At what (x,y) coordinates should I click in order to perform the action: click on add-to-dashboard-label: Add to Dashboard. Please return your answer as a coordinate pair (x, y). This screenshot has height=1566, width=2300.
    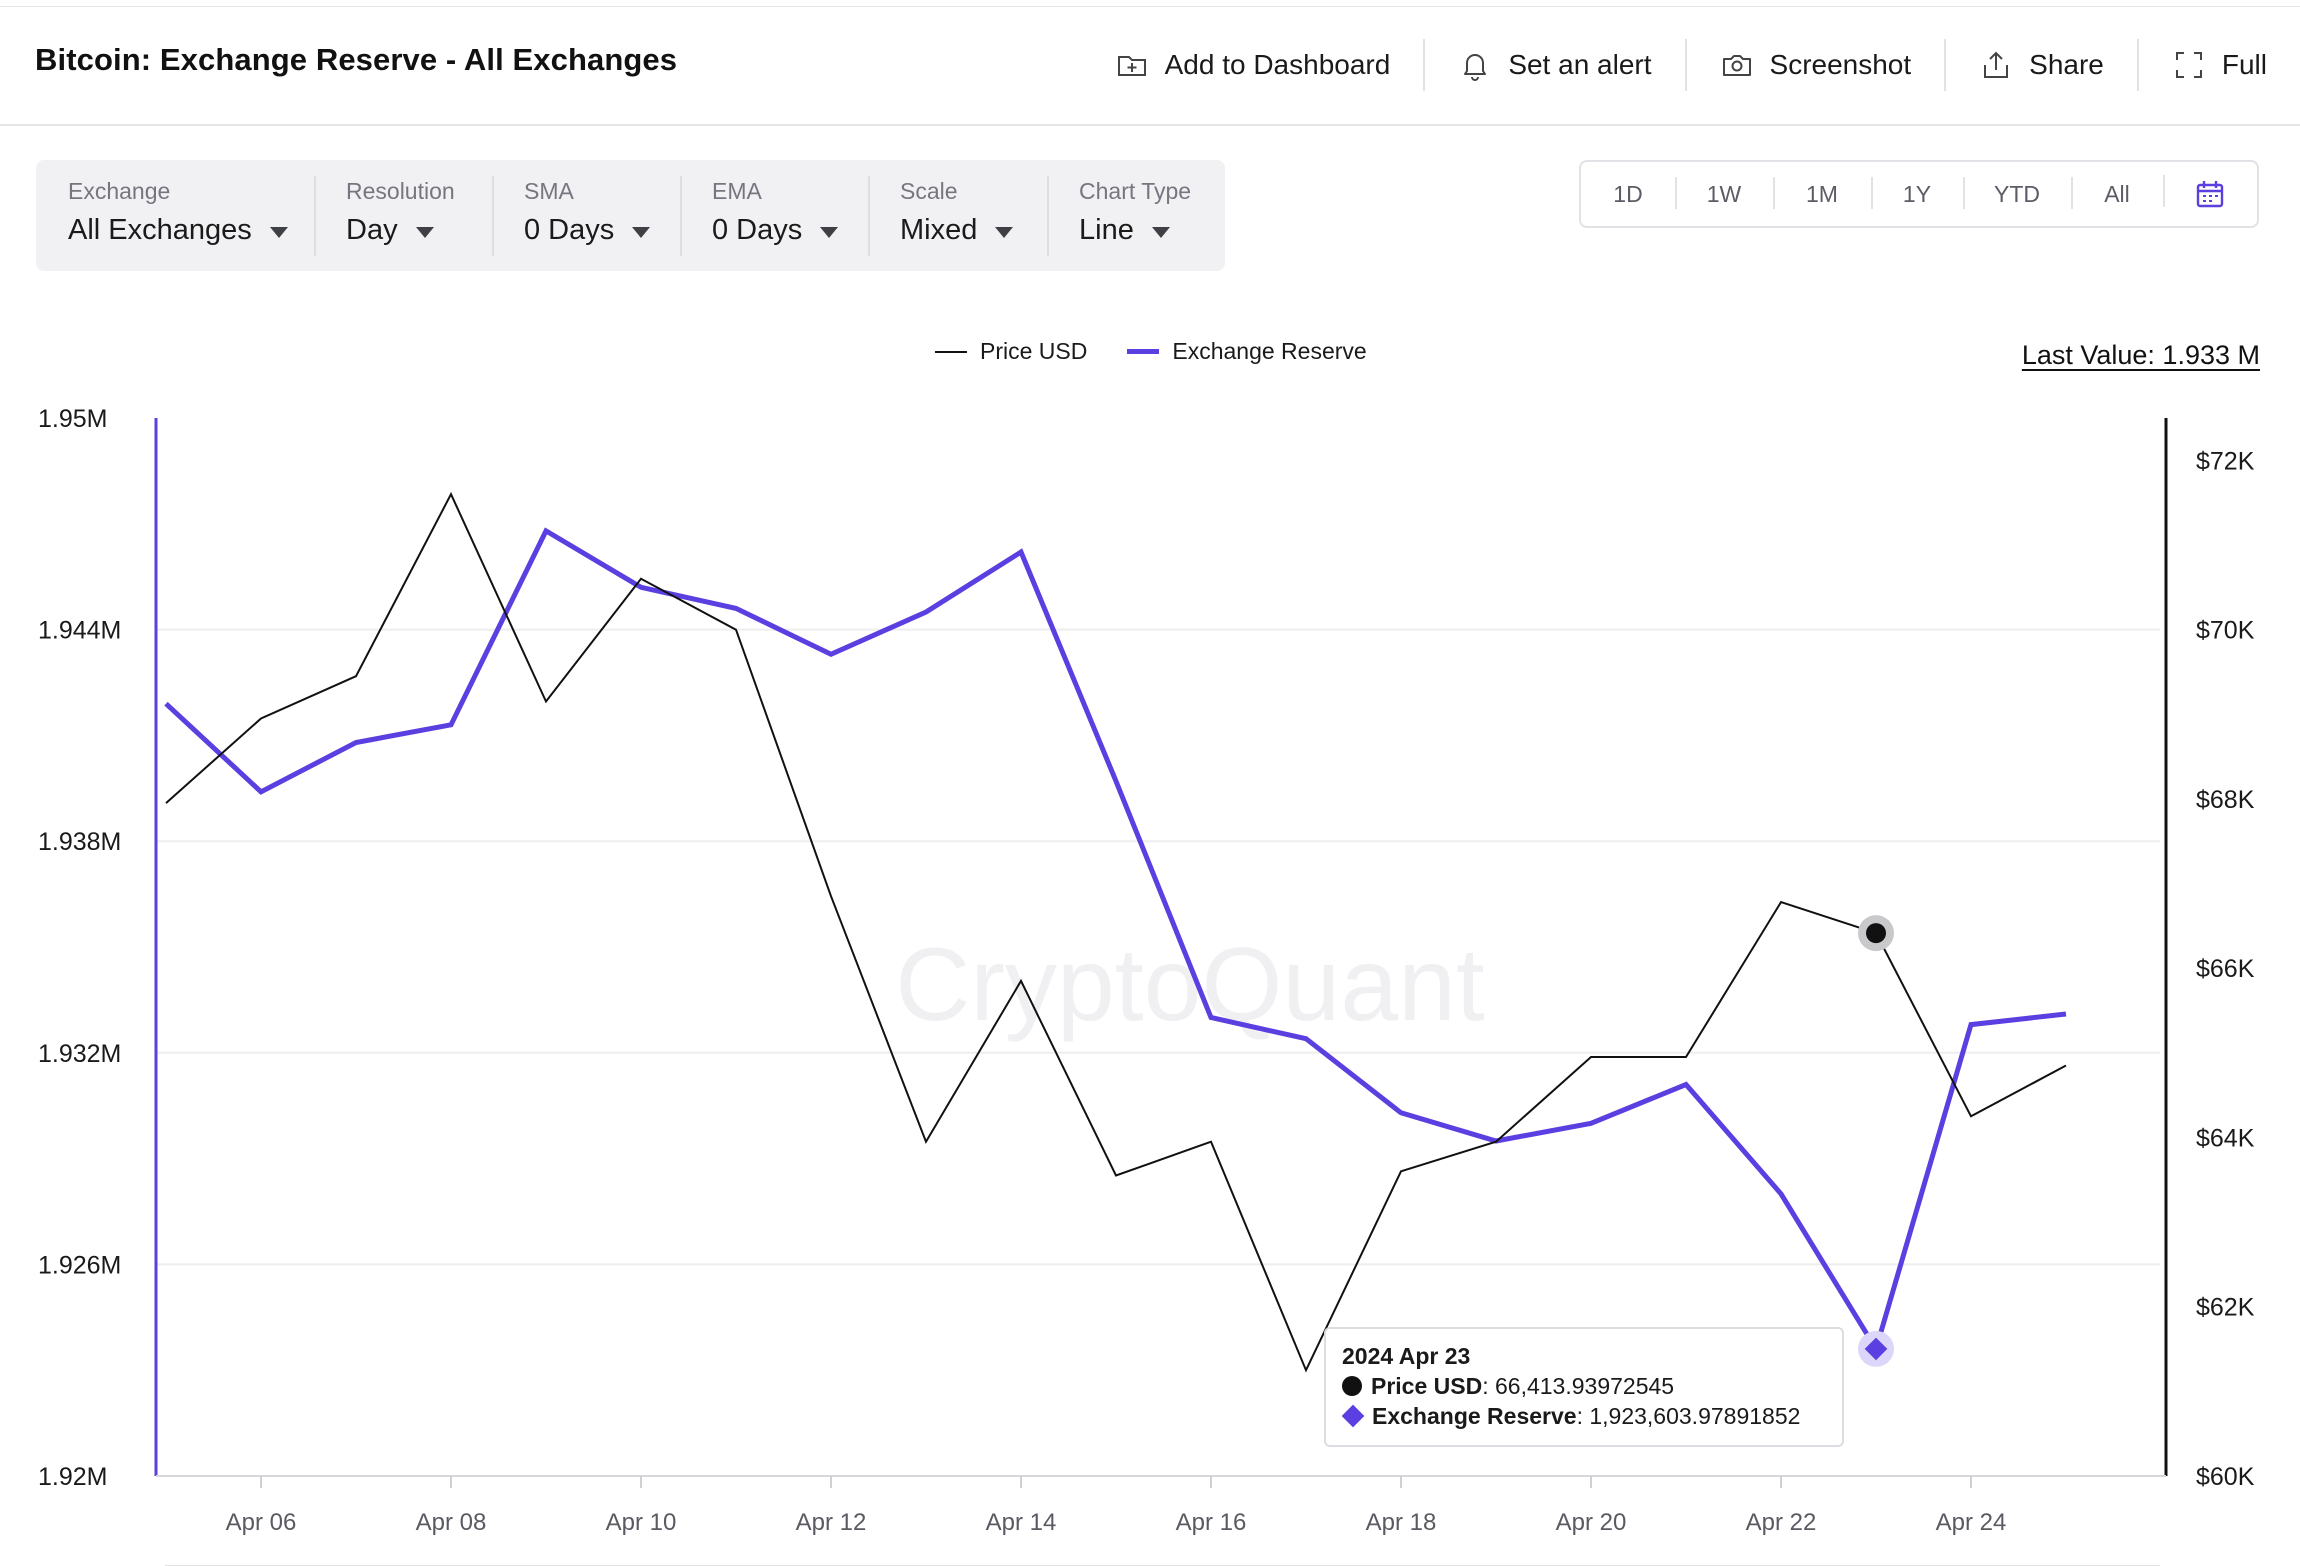
    Looking at the image, I should click on (1277, 64).